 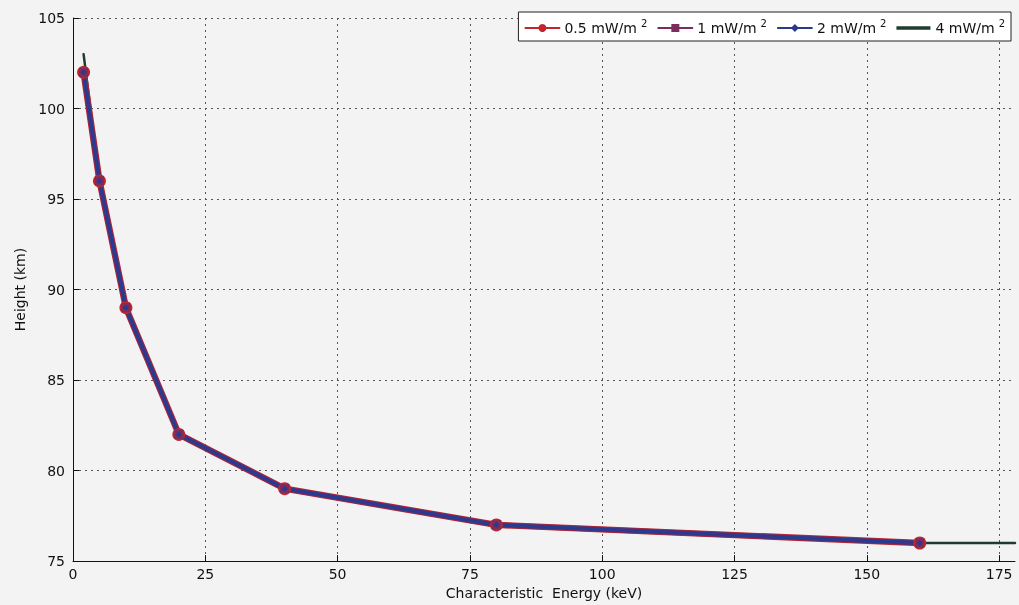 What do you see at coordinates (56, 470) in the screenshot?
I see `y-tick-label: 80` at bounding box center [56, 470].